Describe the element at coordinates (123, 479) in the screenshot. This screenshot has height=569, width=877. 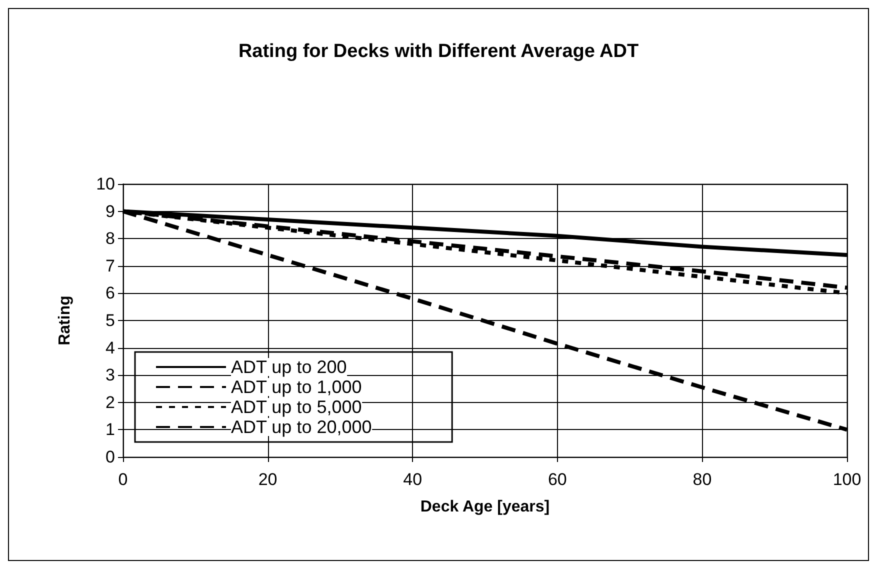
I see `x-tick-label: 0` at that location.